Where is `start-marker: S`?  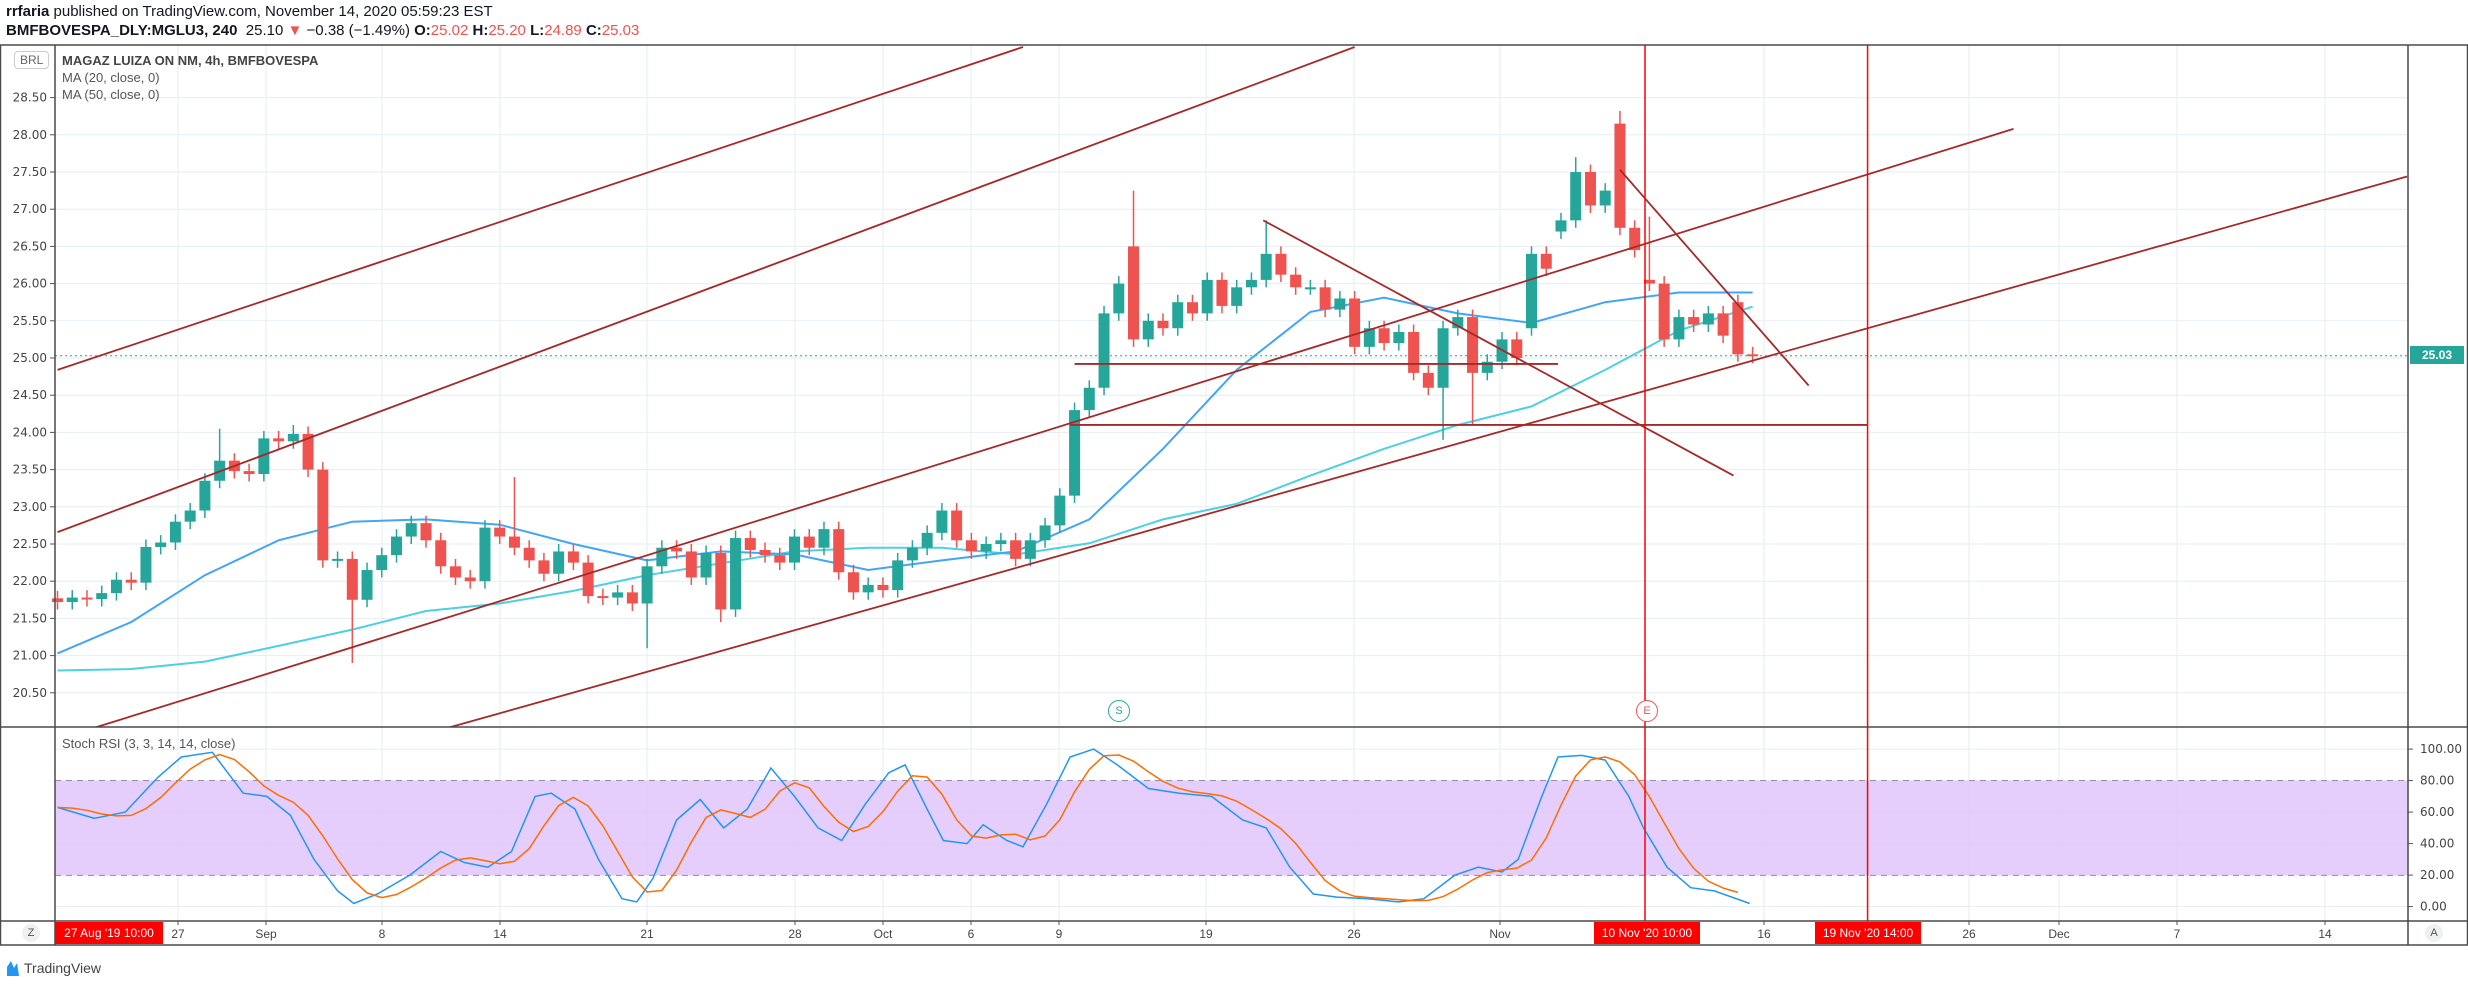
start-marker: S is located at coordinates (1119, 711).